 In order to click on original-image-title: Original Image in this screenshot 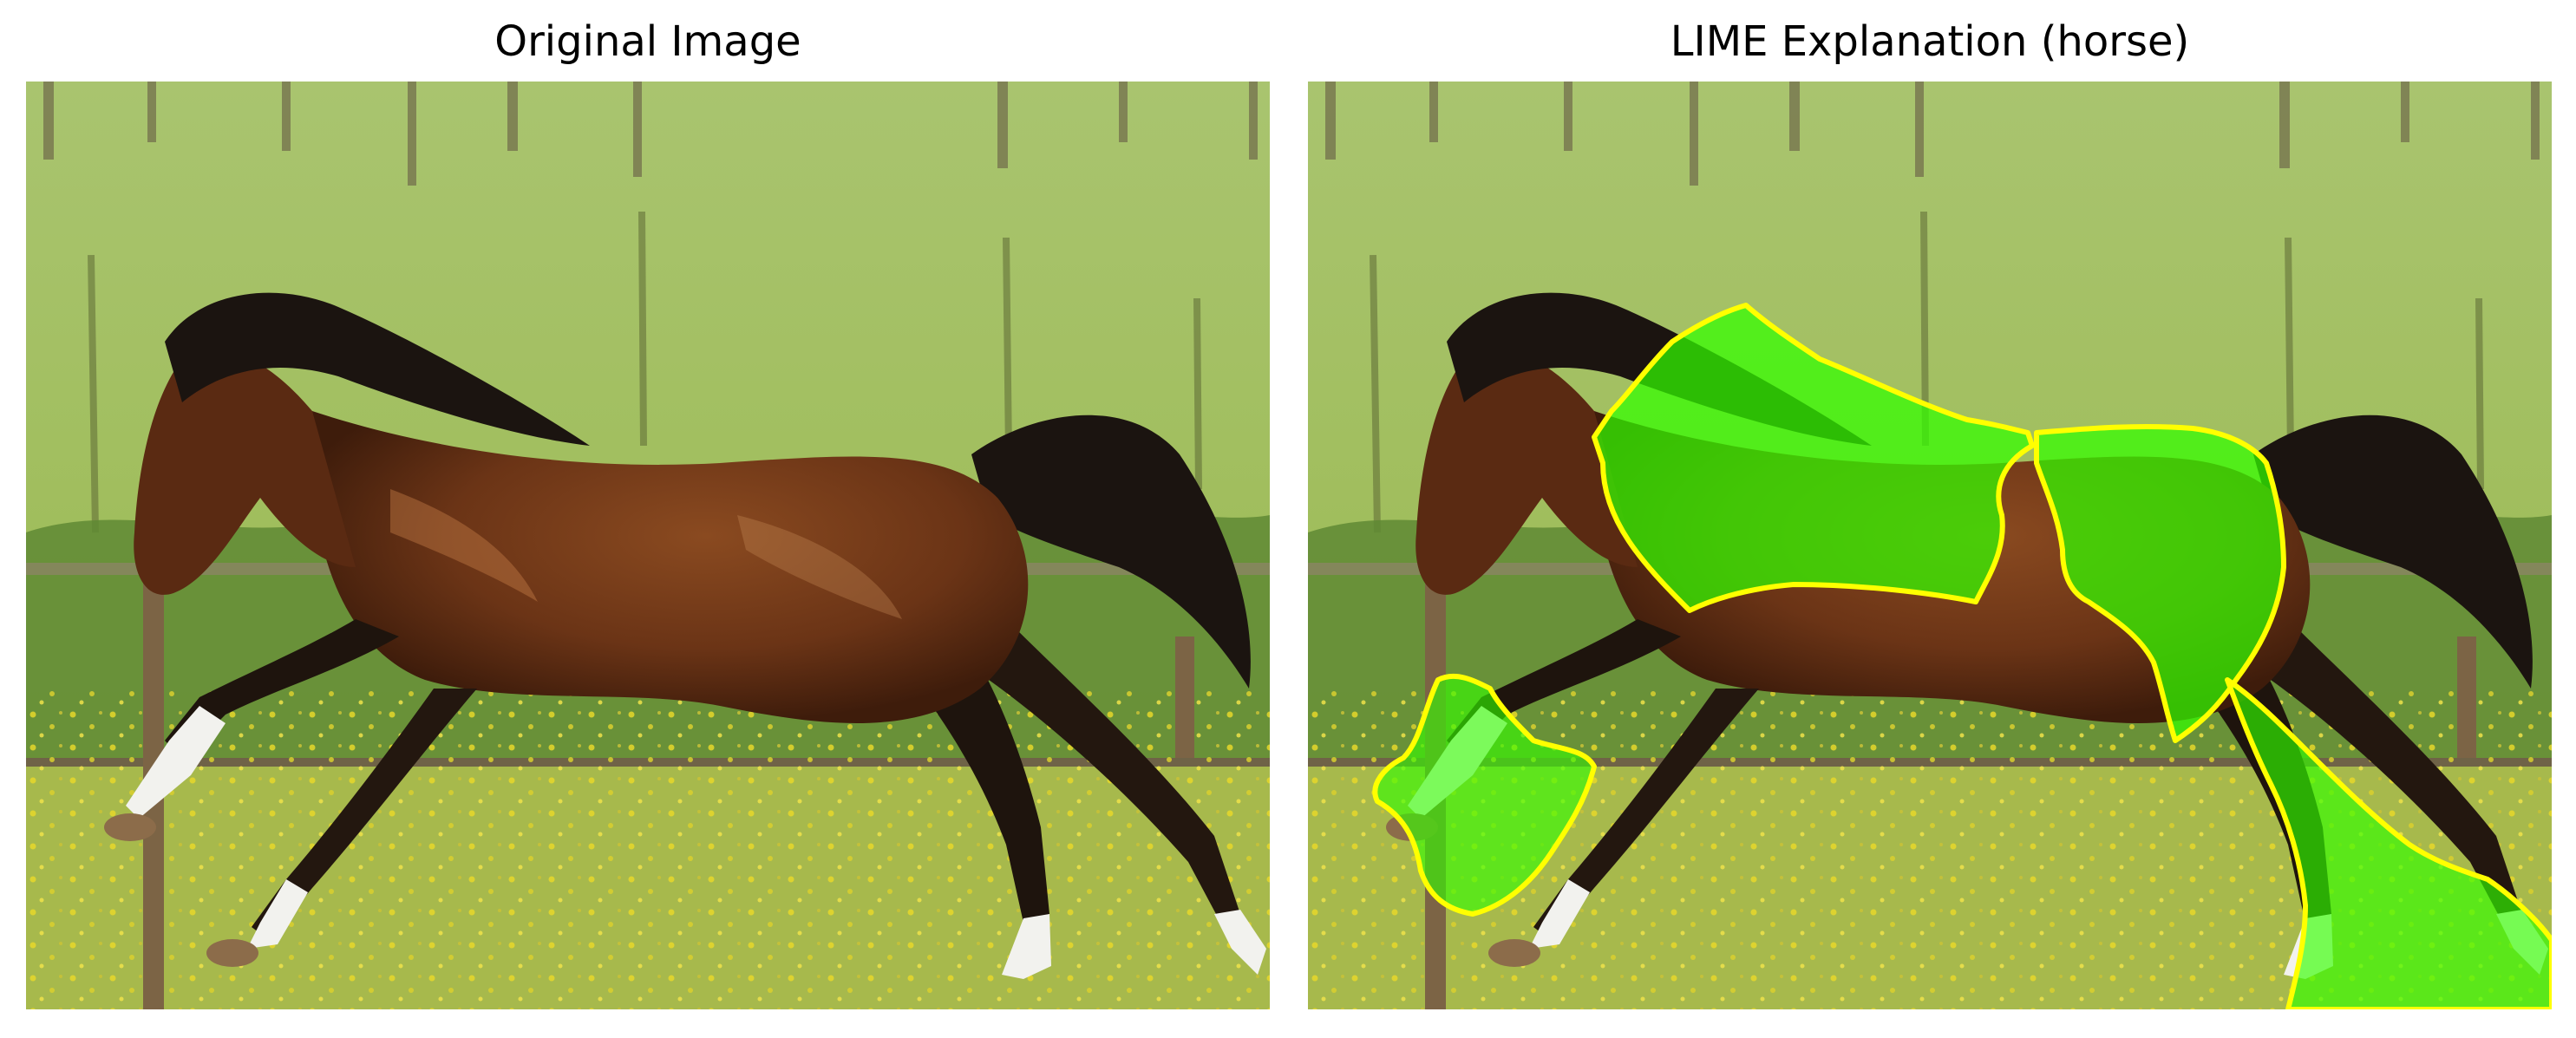, I will do `click(647, 41)`.